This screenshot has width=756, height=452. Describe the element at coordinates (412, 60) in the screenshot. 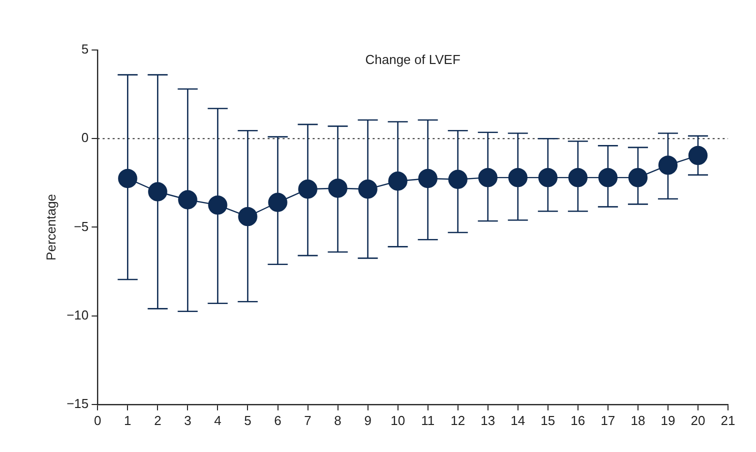

I see `chart-title: Change of LVEF` at that location.